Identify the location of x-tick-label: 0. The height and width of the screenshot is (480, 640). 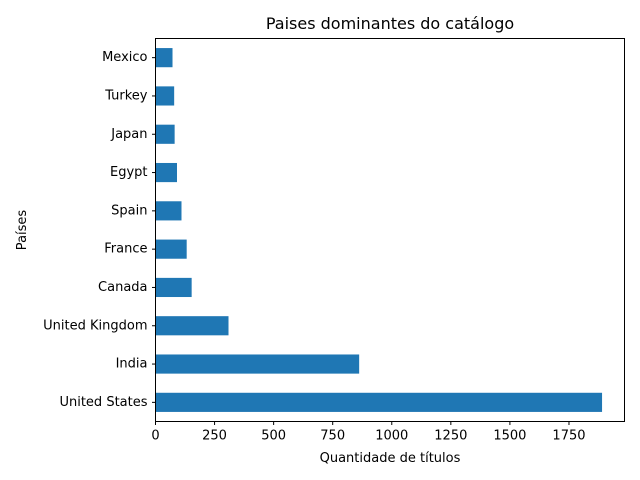
(155, 436).